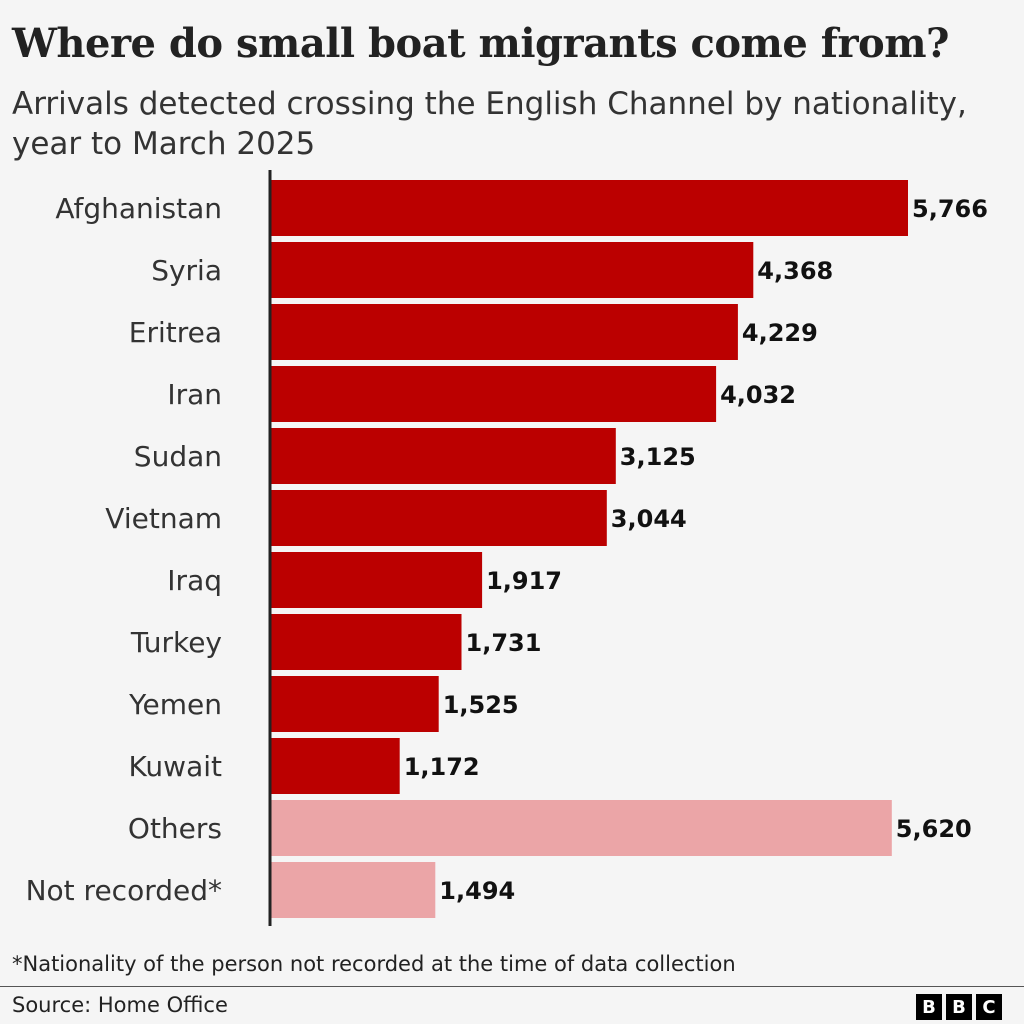 Image resolution: width=1024 pixels, height=1024 pixels. I want to click on bar-afghanistan, so click(589, 208).